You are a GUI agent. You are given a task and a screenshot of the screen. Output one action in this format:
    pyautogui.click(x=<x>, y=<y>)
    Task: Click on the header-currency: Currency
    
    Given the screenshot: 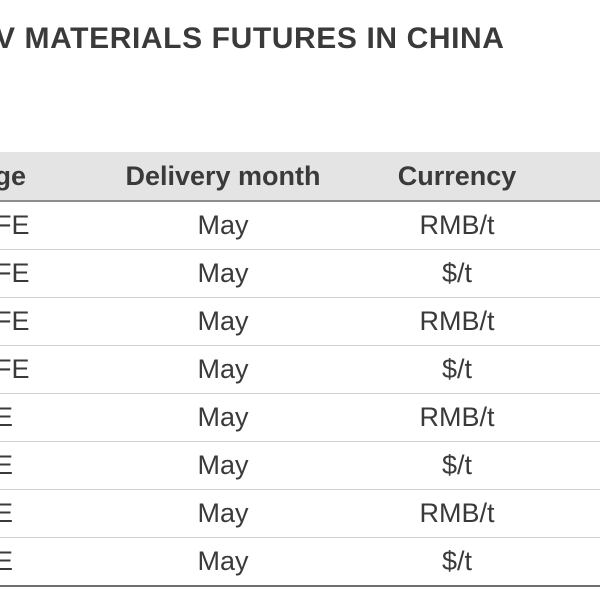 What is the action you would take?
    pyautogui.click(x=457, y=176)
    